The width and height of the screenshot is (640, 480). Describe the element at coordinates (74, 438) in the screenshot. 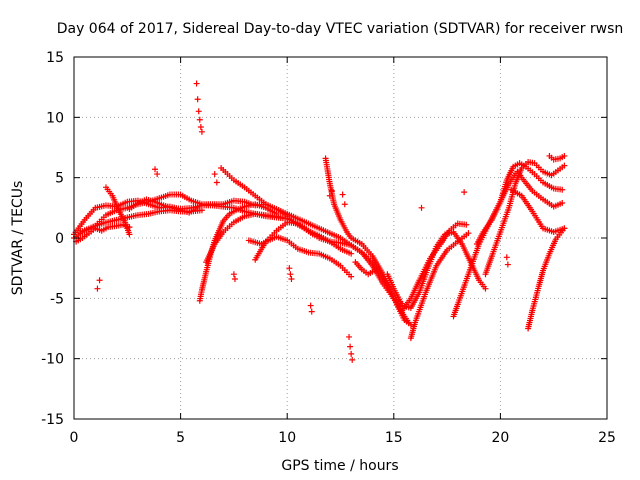

I see `x-tick-label: 0` at that location.